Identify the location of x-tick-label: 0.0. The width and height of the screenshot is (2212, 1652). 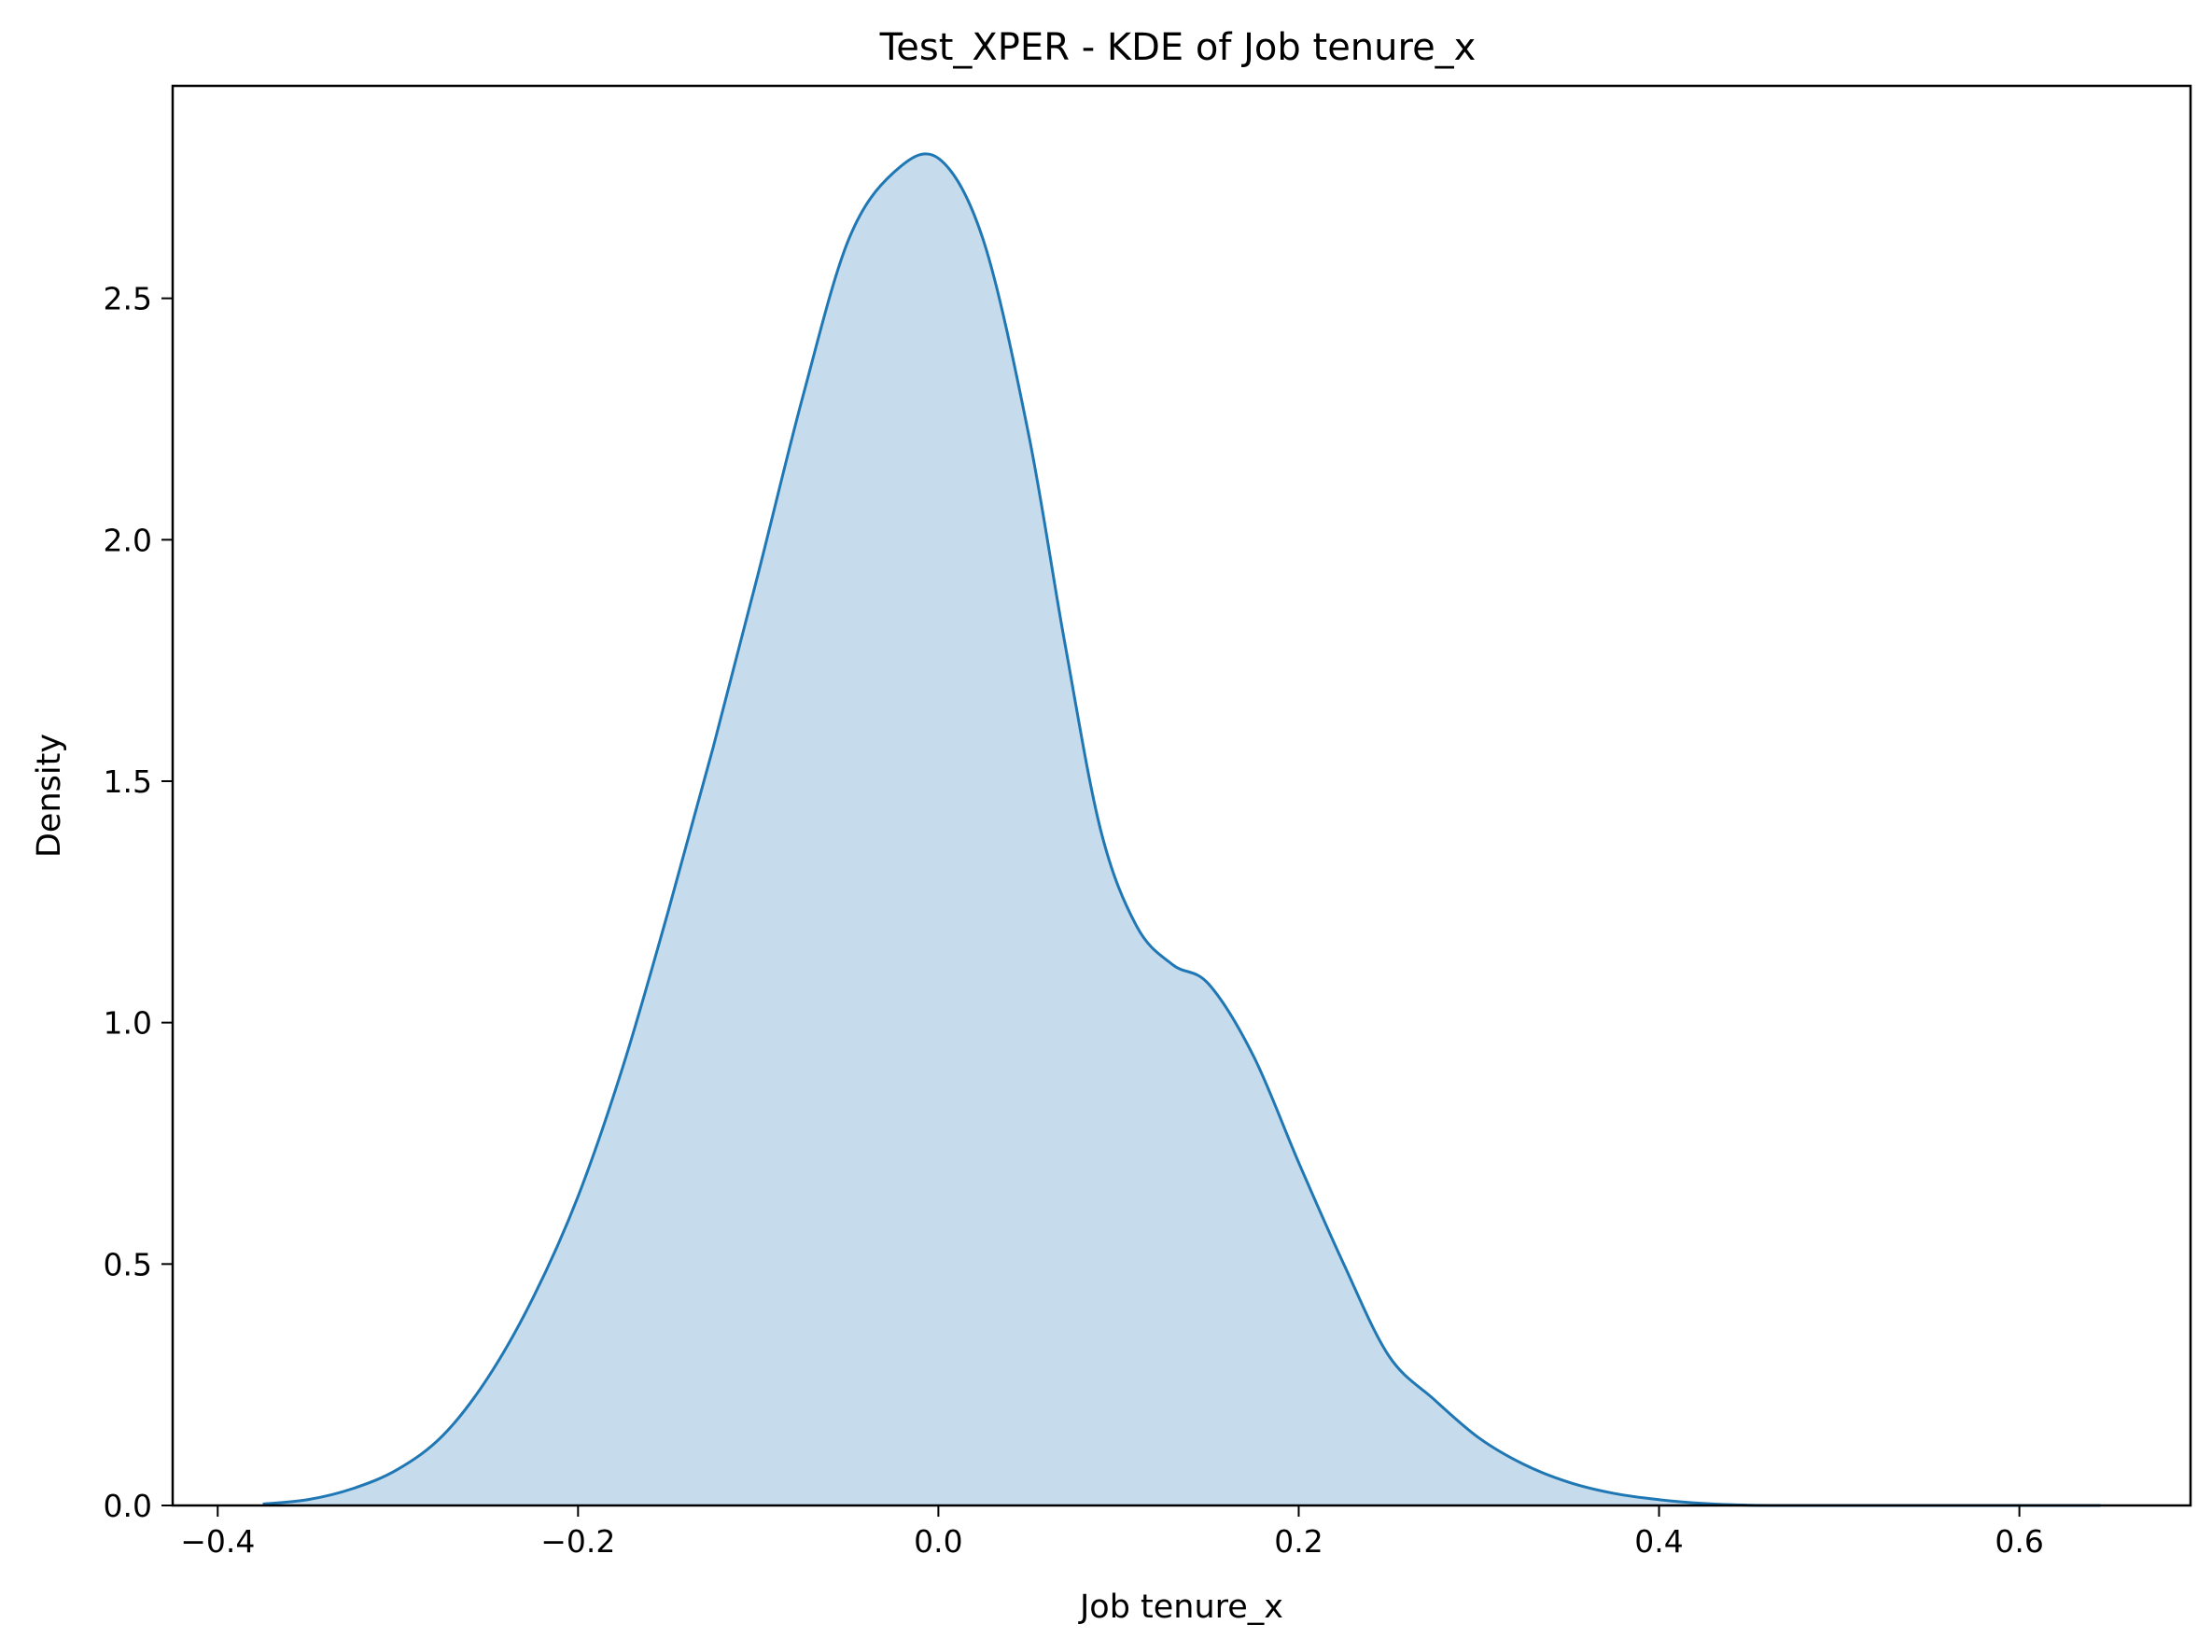
(938, 1541).